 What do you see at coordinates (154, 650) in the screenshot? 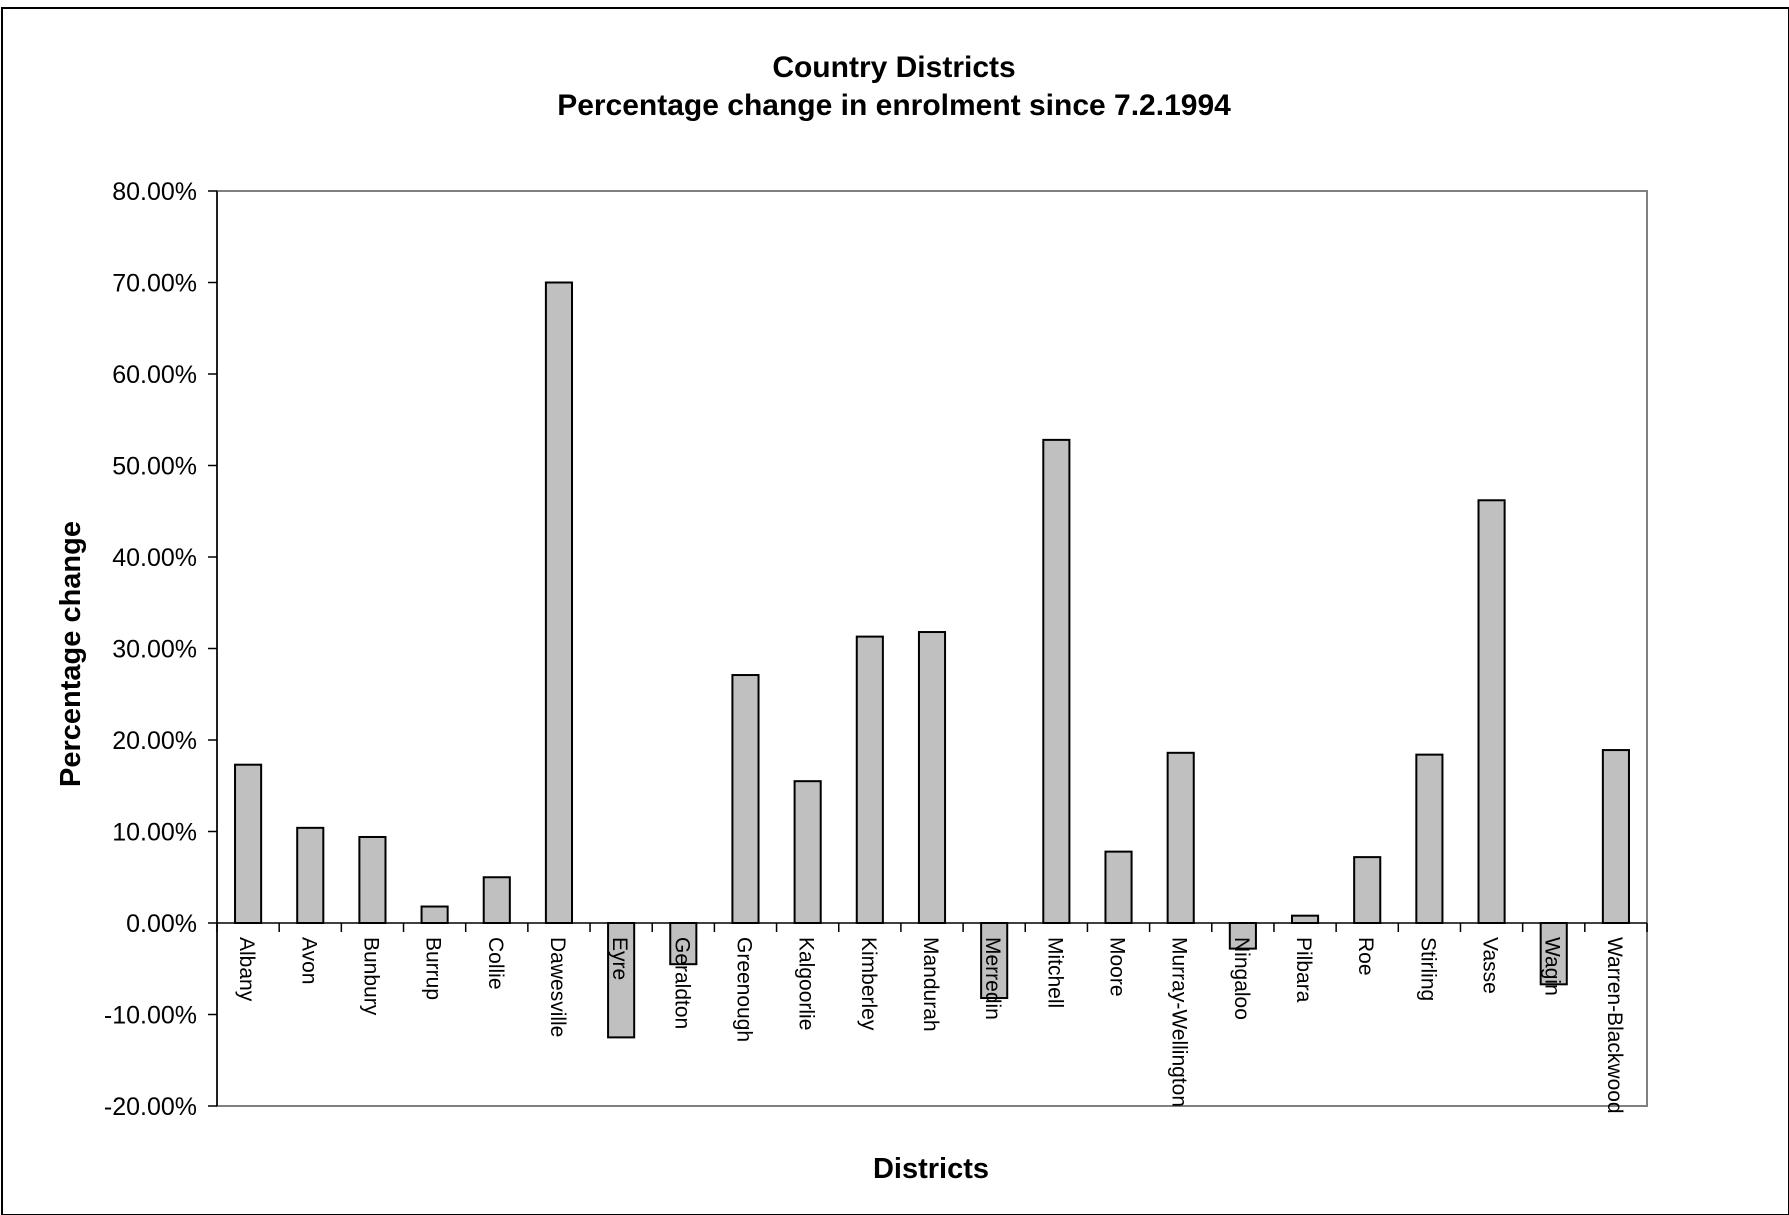
I see `y-tick-label: 30.00%` at bounding box center [154, 650].